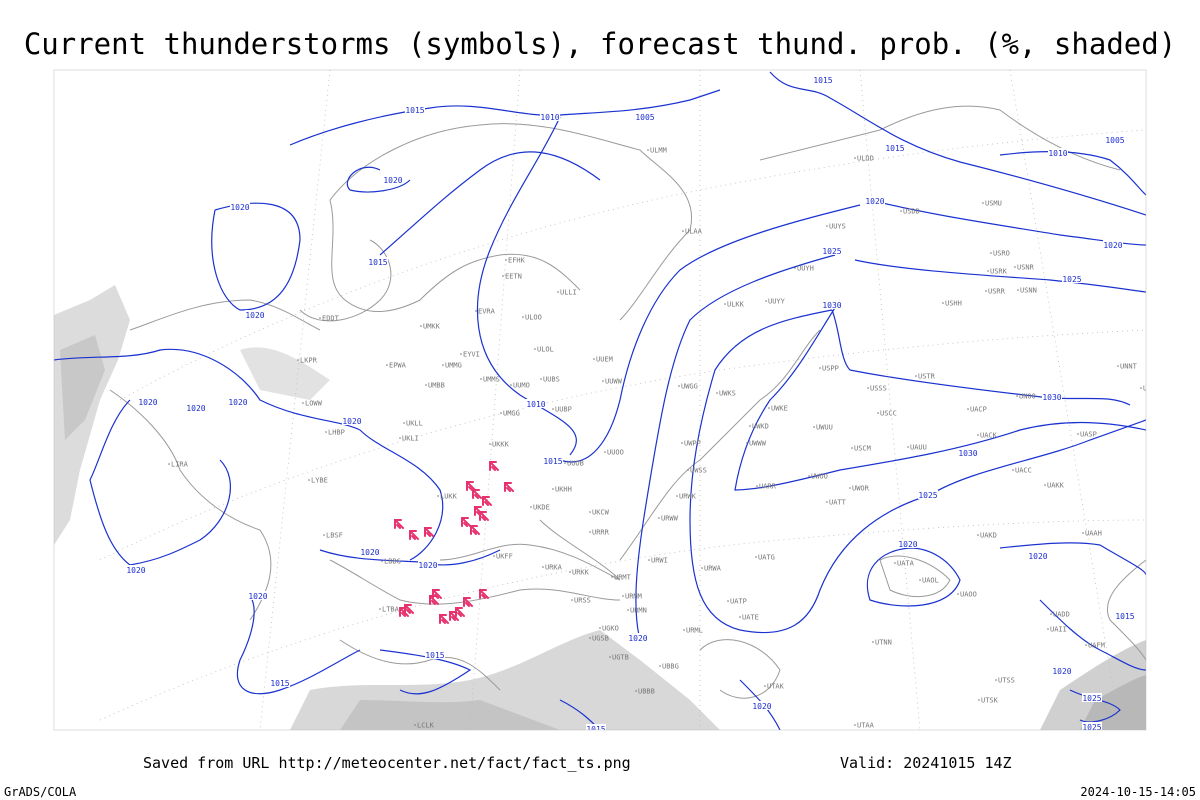 This screenshot has height=800, width=1200. What do you see at coordinates (392, 562) in the screenshot?
I see `station-label: LBBG` at bounding box center [392, 562].